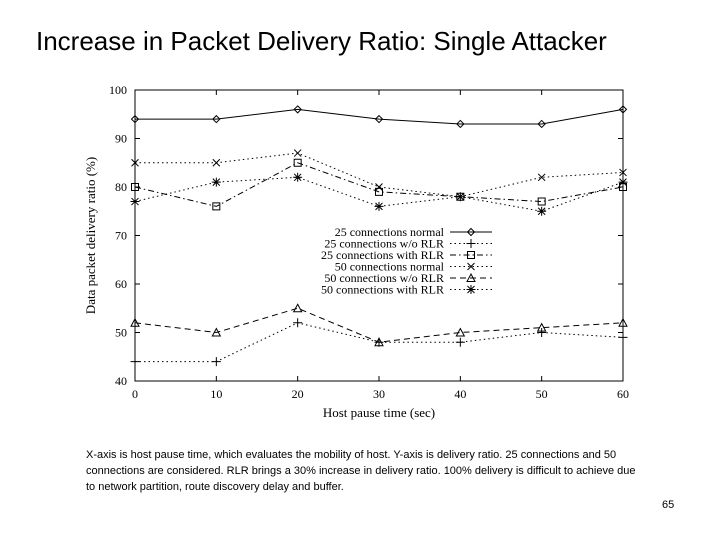 The height and width of the screenshot is (540, 720). Describe the element at coordinates (121, 187) in the screenshot. I see `y-tick-label: 80` at that location.